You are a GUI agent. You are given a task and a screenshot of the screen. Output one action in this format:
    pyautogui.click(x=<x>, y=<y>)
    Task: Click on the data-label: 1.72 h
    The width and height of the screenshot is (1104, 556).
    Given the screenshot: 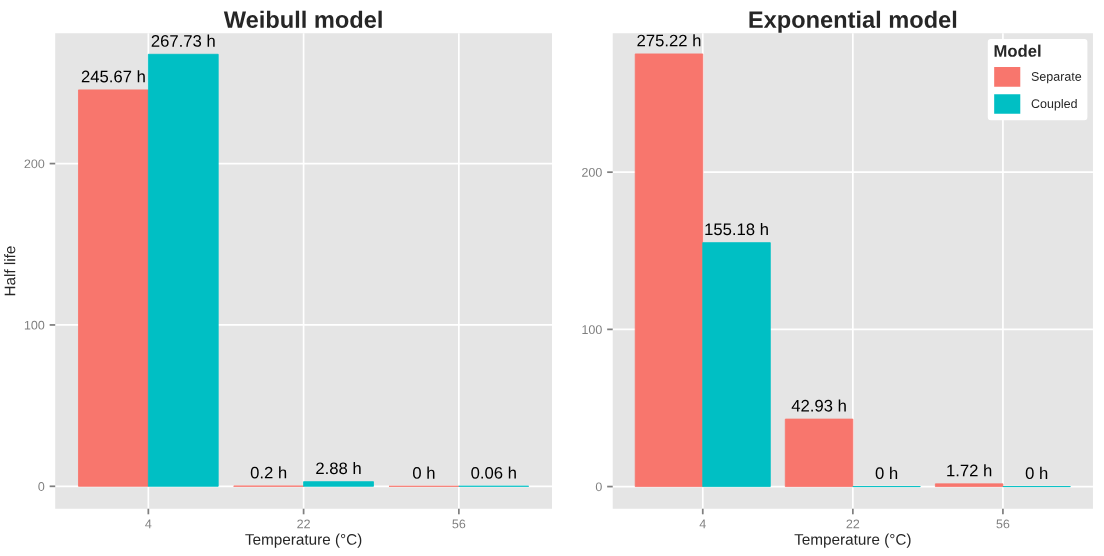 What is the action you would take?
    pyautogui.click(x=969, y=470)
    